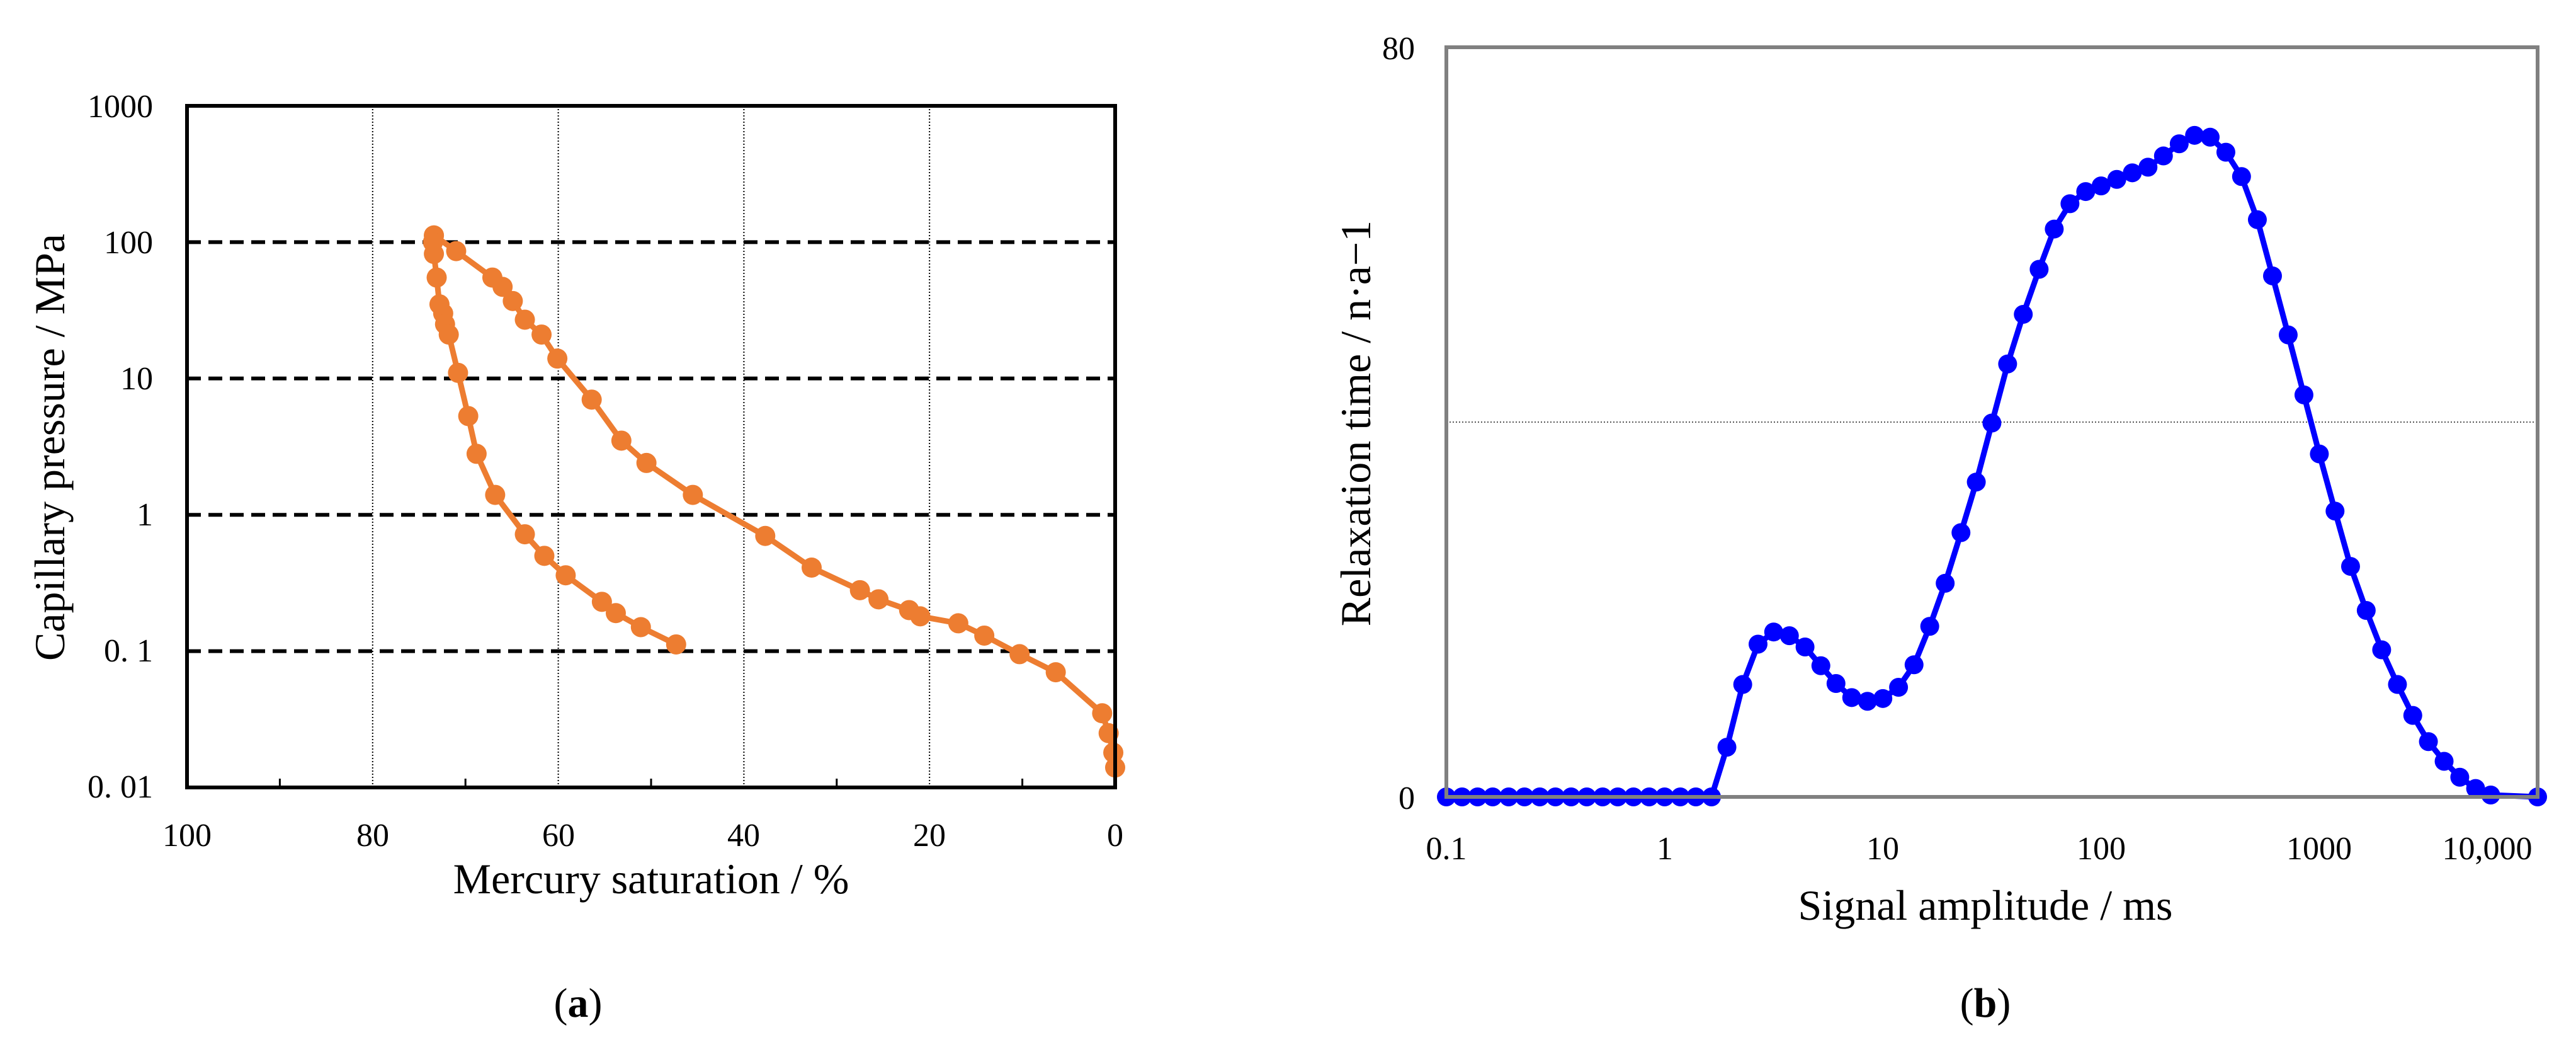 Image resolution: width=2576 pixels, height=1047 pixels. I want to click on chart-a-caption-letter: a, so click(578, 1003).